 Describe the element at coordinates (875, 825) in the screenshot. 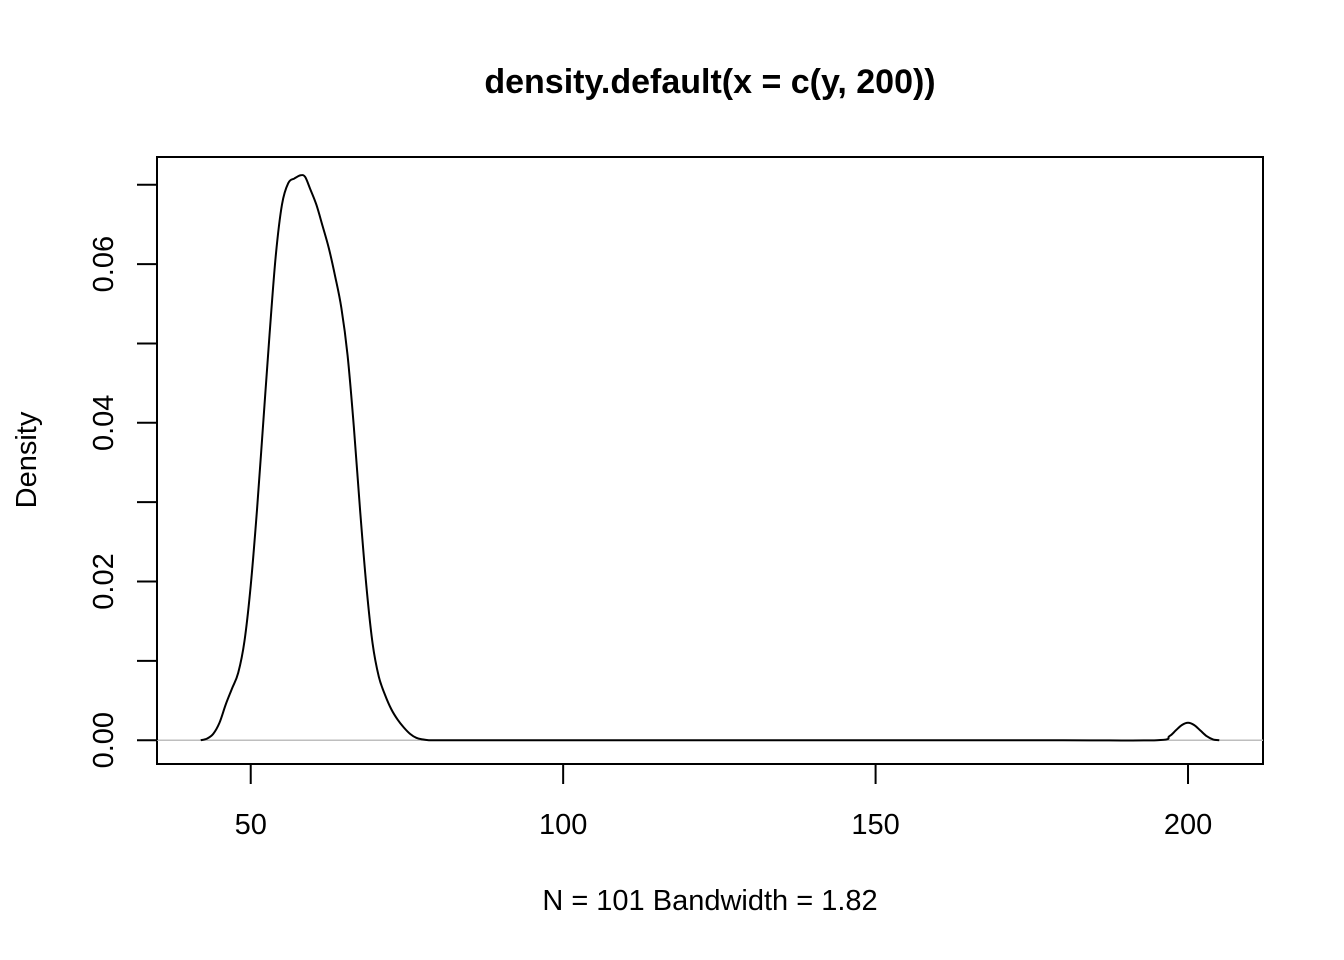

I see `x-tick-label: 150` at that location.